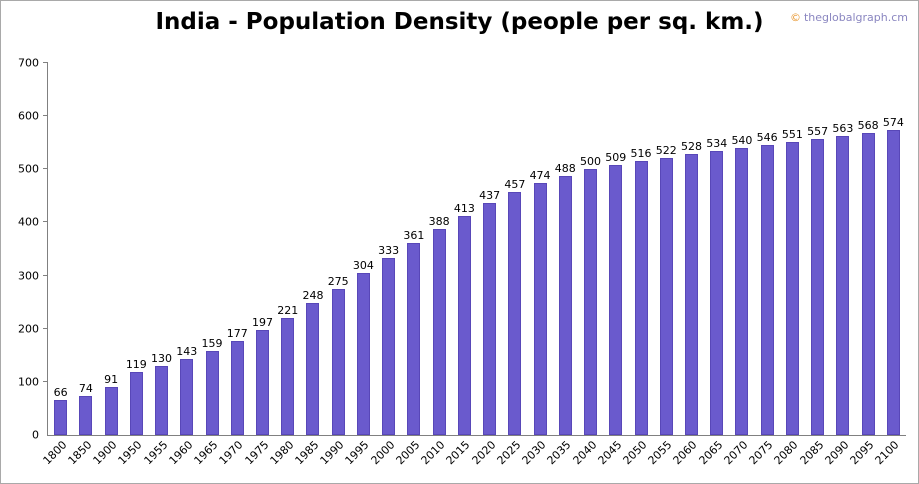  I want to click on bar-value-label: 91, so click(111, 379).